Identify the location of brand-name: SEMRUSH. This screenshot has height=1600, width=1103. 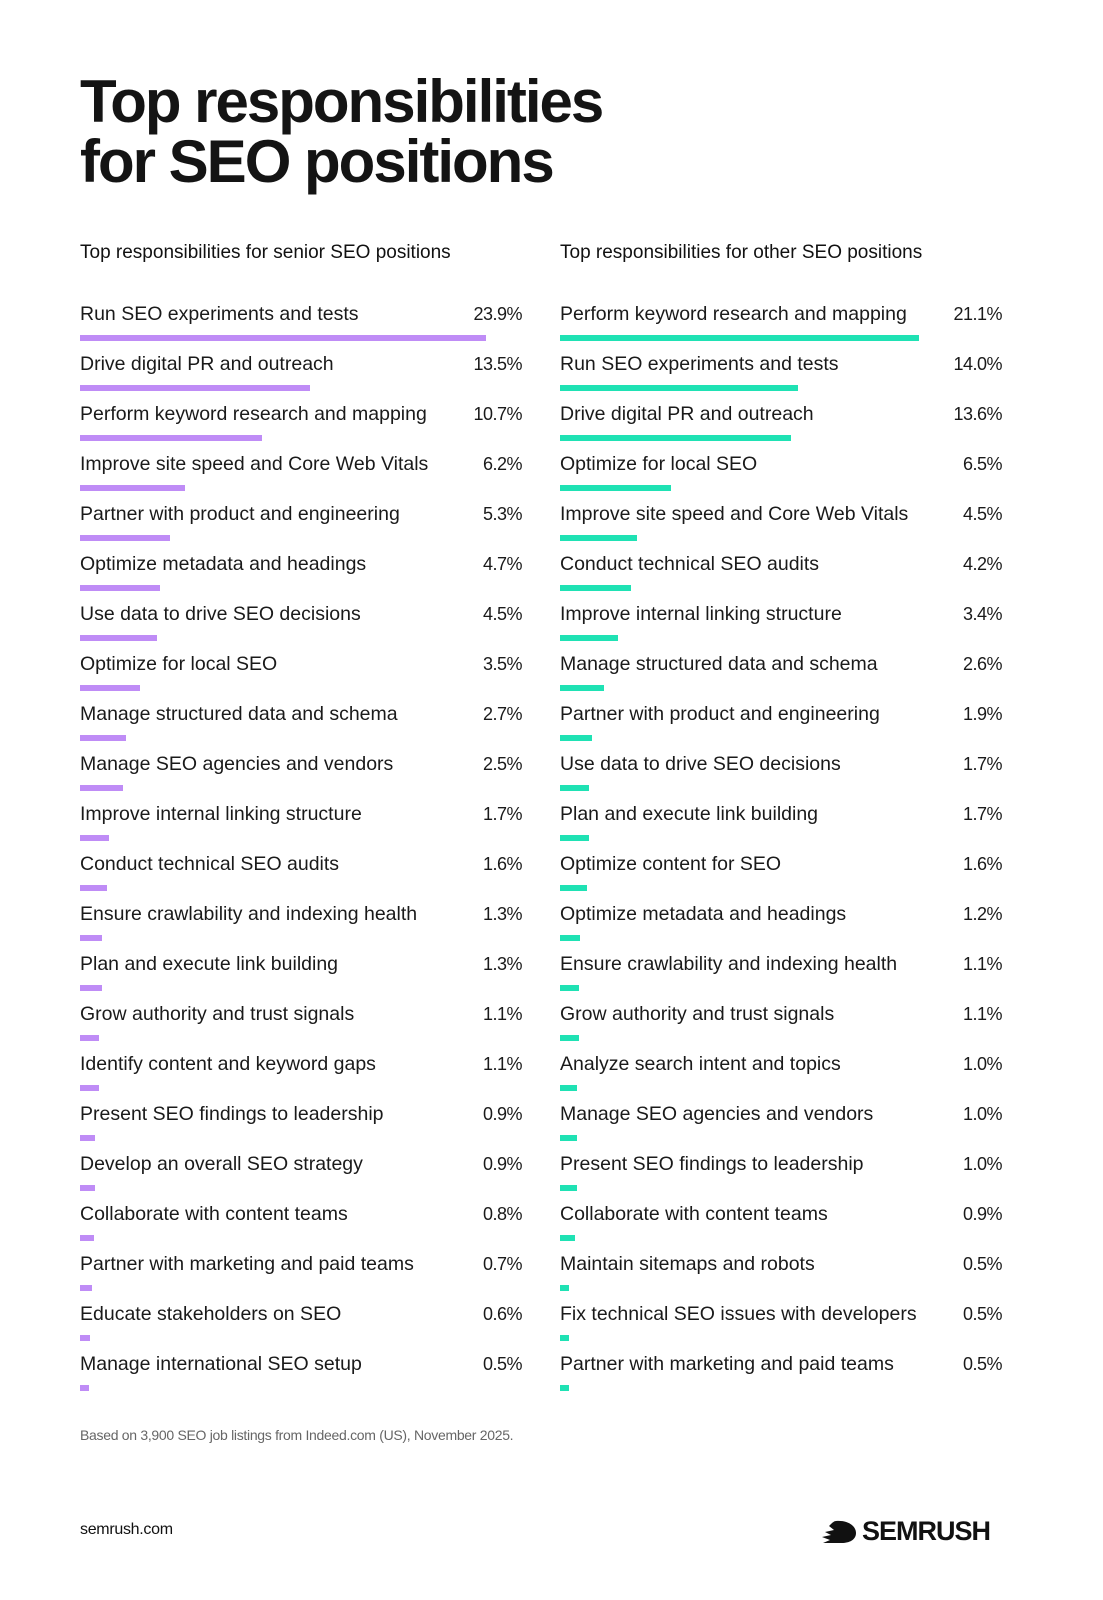
(926, 1531).